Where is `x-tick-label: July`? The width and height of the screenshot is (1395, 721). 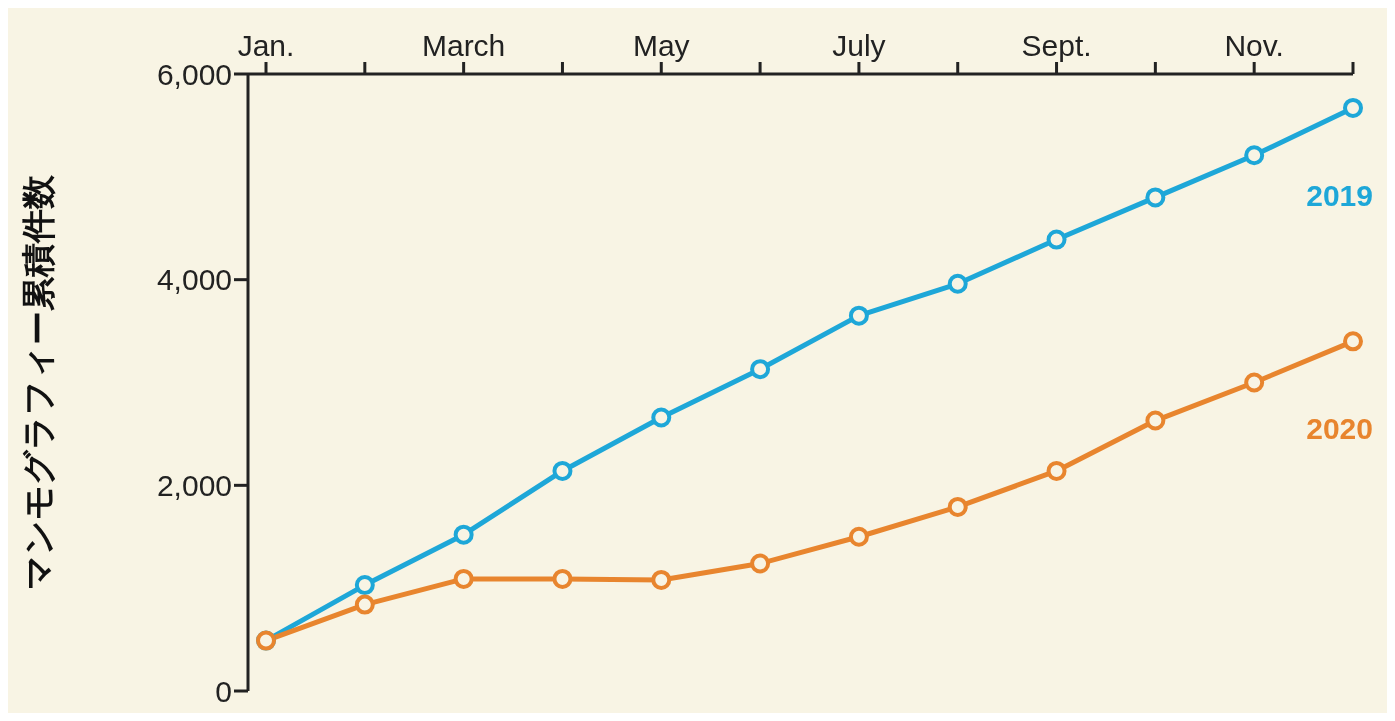 x-tick-label: July is located at coordinates (859, 45).